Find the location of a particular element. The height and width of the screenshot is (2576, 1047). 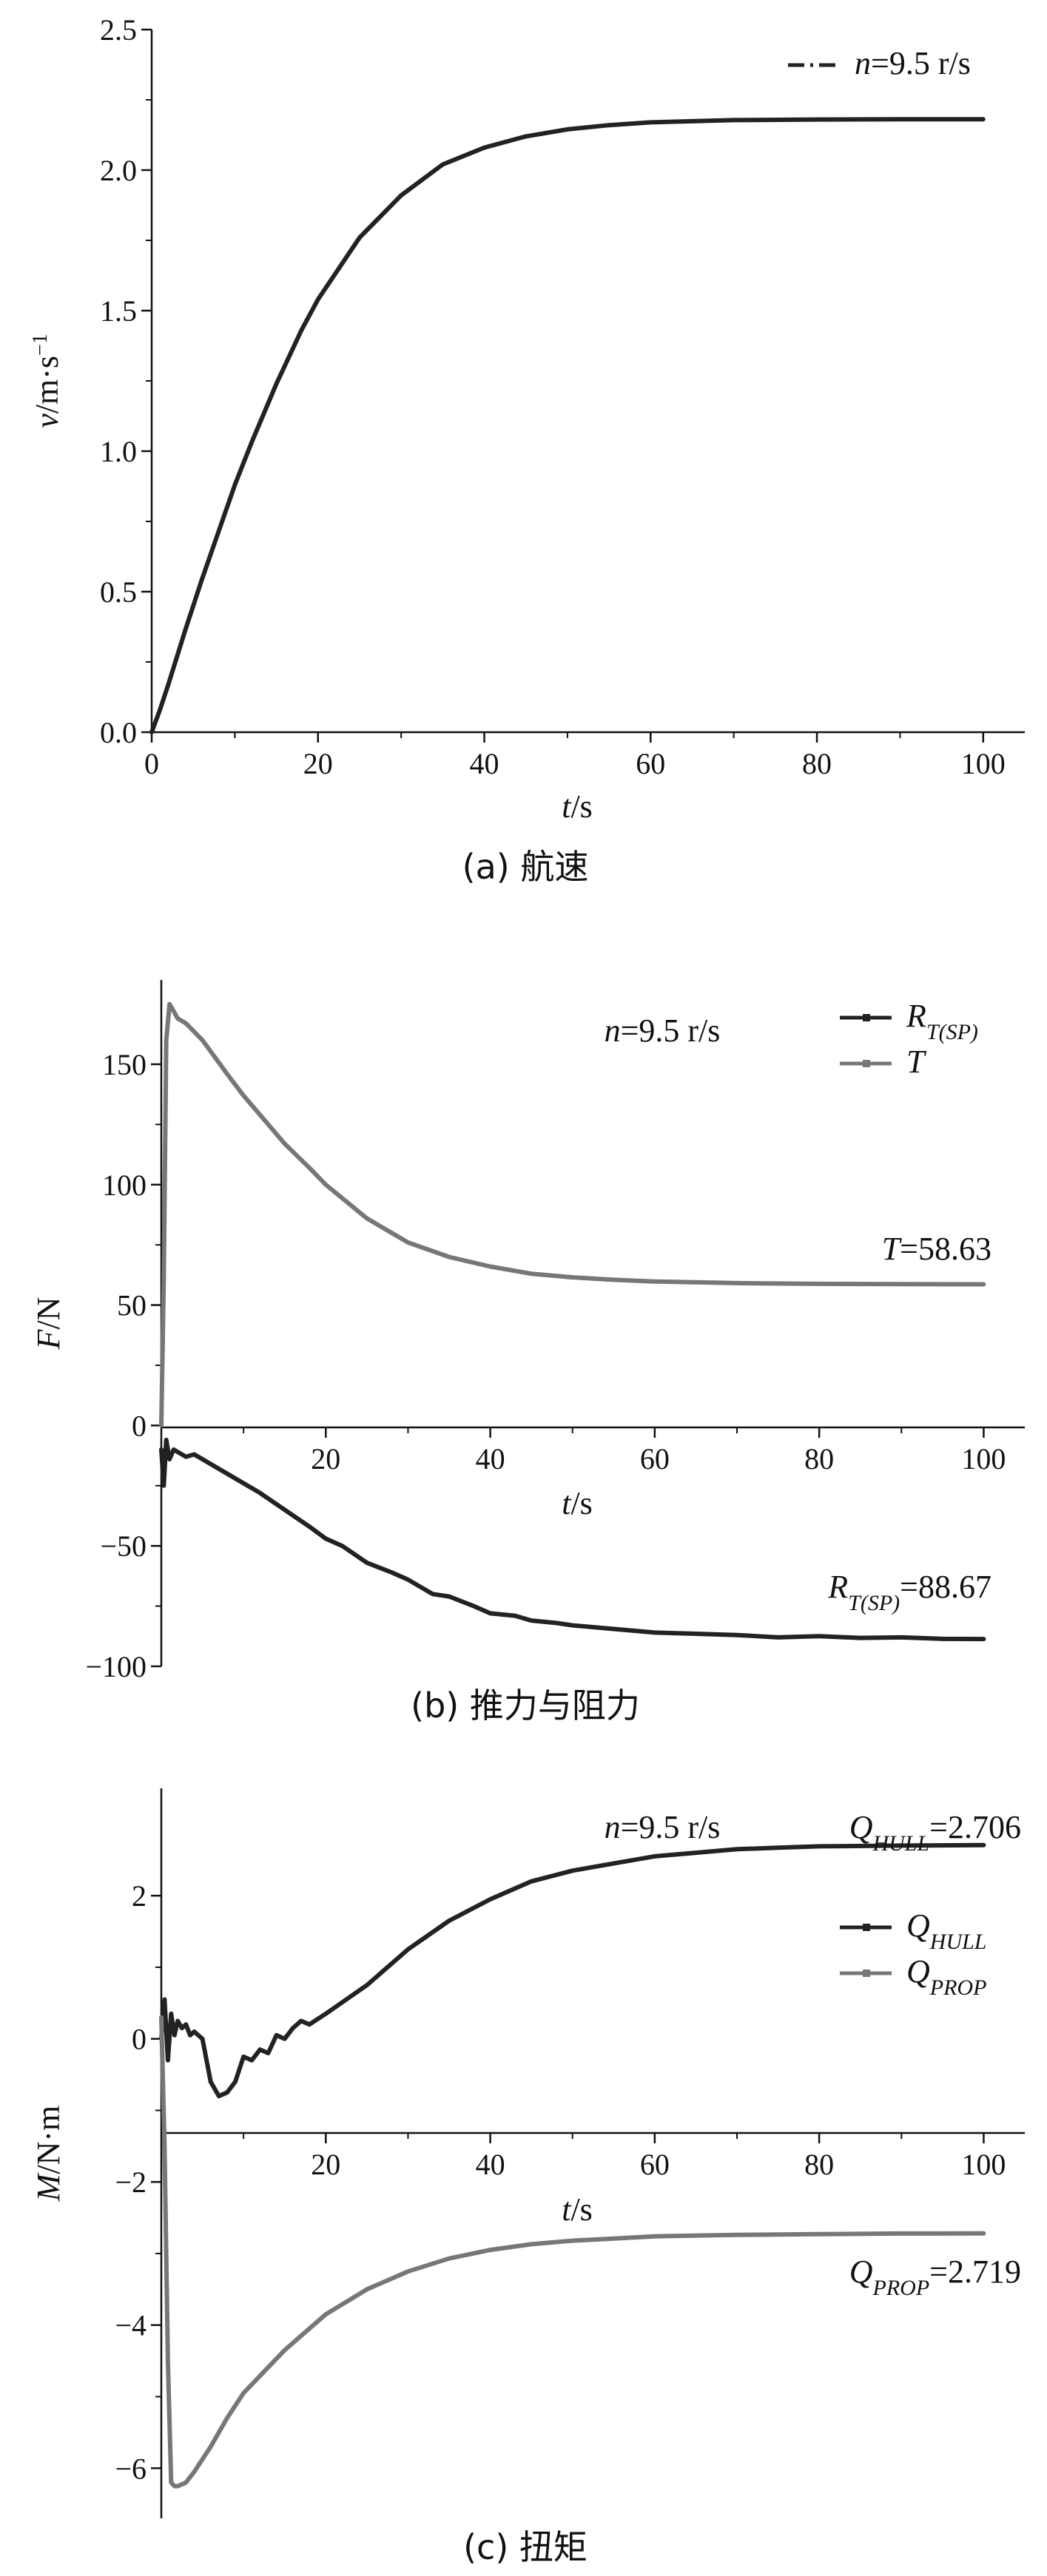

legend-label: T is located at coordinates (916, 1062).